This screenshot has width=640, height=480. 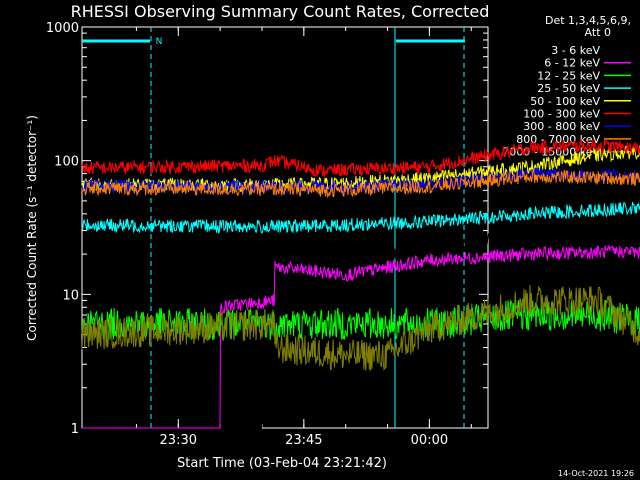 What do you see at coordinates (588, 20) in the screenshot?
I see `legend-header-line-1: Det 1,3,4,5,6,9,` at bounding box center [588, 20].